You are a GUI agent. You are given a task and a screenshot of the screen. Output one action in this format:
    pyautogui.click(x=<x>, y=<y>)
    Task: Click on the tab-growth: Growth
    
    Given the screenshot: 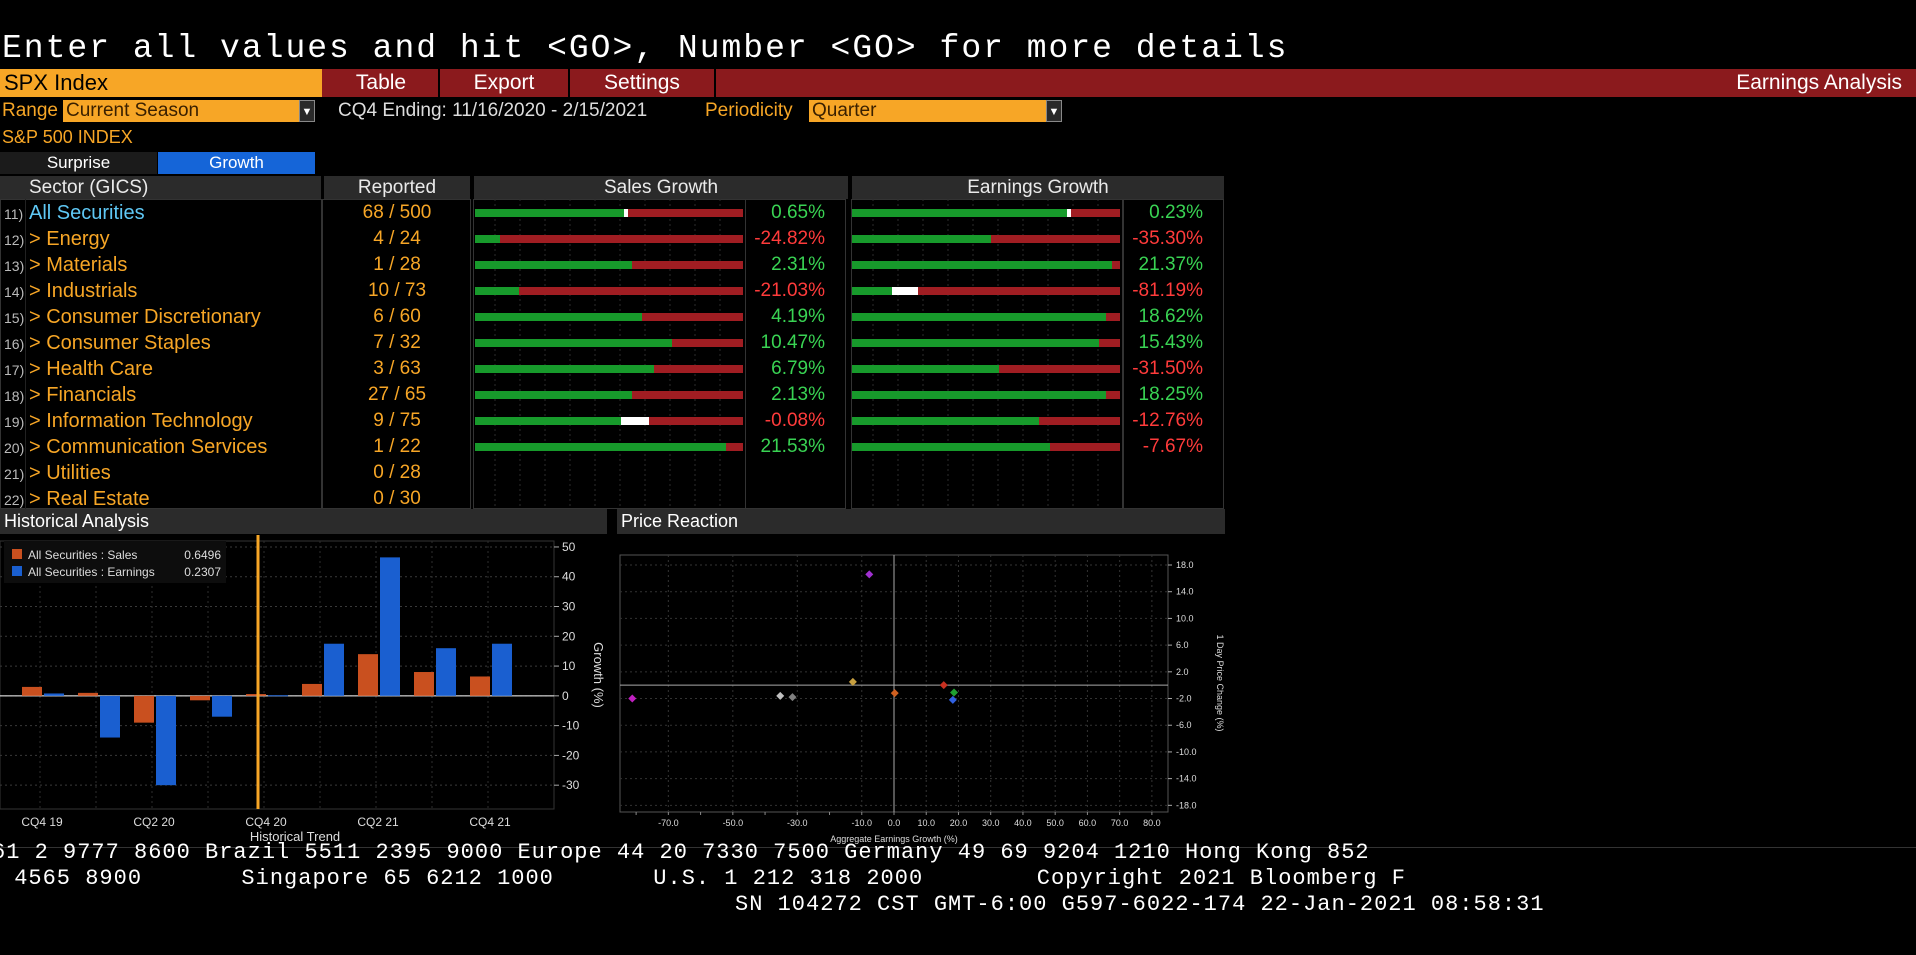 What is the action you would take?
    pyautogui.click(x=236, y=163)
    